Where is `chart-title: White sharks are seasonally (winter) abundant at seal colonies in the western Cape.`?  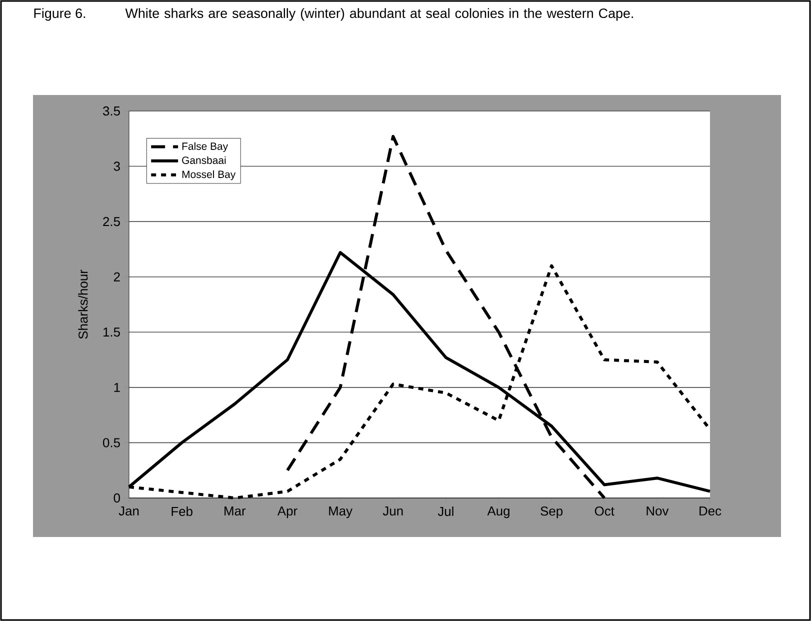 chart-title: White sharks are seasonally (winter) abundant at seal colonies in the western Cape. is located at coordinates (379, 14).